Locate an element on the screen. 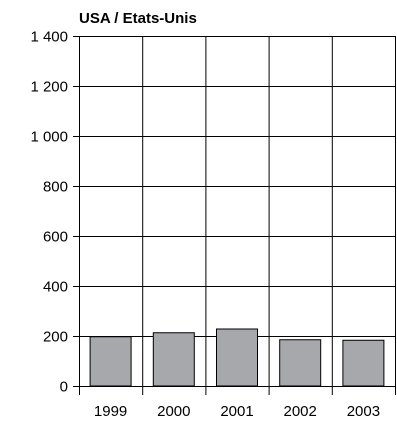 The image size is (397, 422). x-tick-label: 2000 is located at coordinates (173, 411).